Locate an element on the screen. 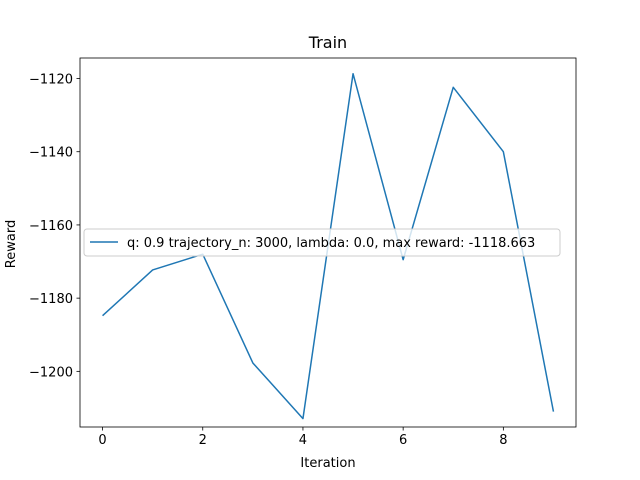  chart-title: Train is located at coordinates (327, 42).